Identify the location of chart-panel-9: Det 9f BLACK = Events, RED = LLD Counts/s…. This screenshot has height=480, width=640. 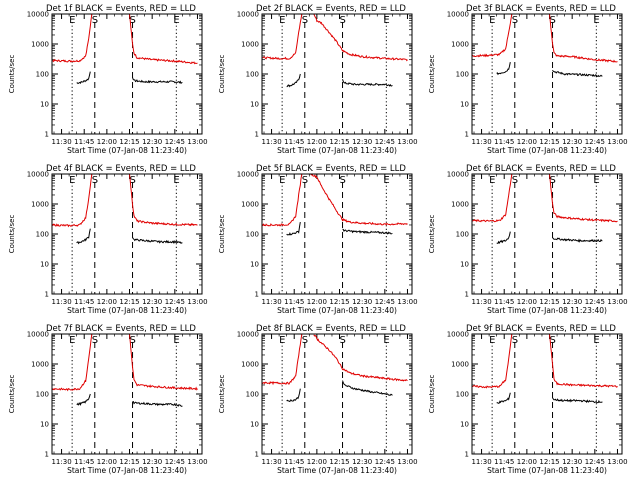
(528, 399).